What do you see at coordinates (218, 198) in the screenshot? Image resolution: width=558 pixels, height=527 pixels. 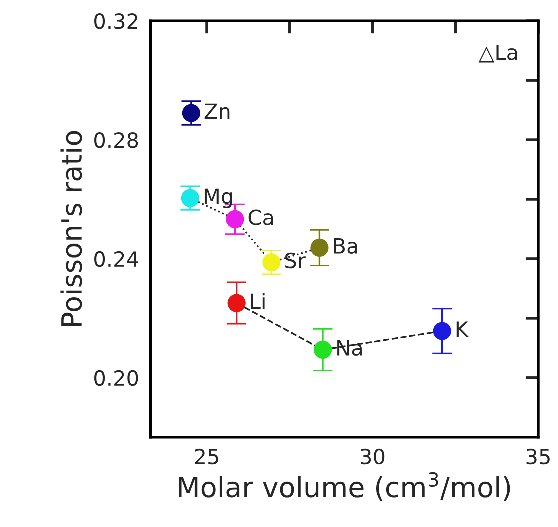 I see `annotation: Mg` at bounding box center [218, 198].